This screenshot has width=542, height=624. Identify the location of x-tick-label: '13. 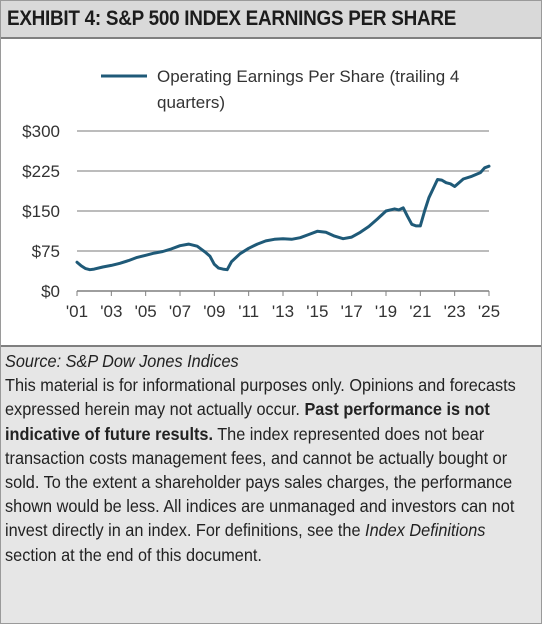
(283, 311).